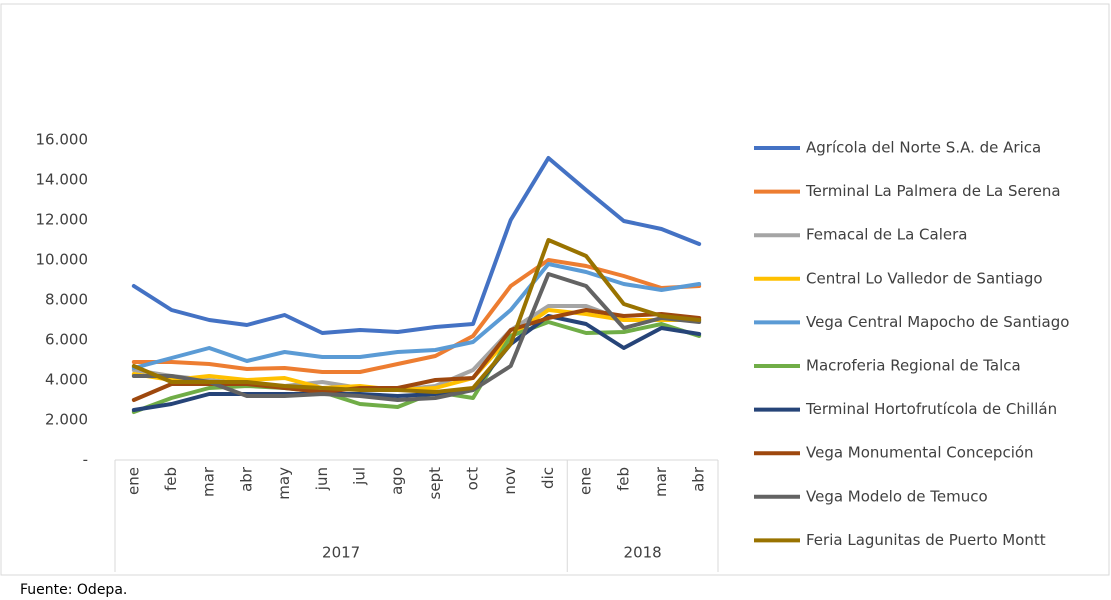  Describe the element at coordinates (926, 540) in the screenshot. I see `legend-label: Feria Lagunitas de Puerto Montt` at that location.